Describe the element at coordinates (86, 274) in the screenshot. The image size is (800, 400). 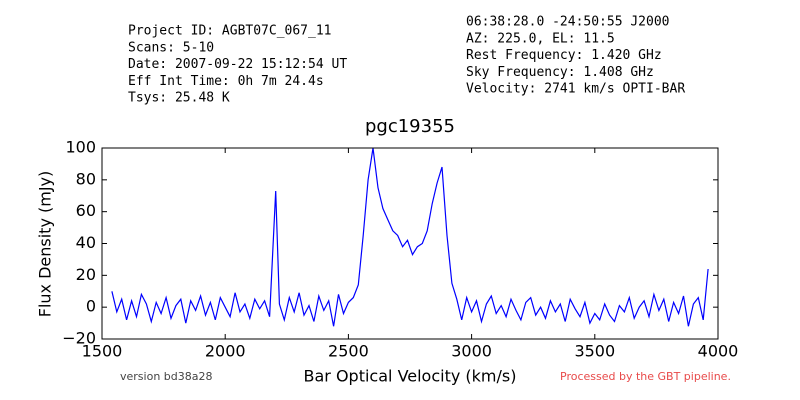
I see `y-tick-label: 20` at that location.